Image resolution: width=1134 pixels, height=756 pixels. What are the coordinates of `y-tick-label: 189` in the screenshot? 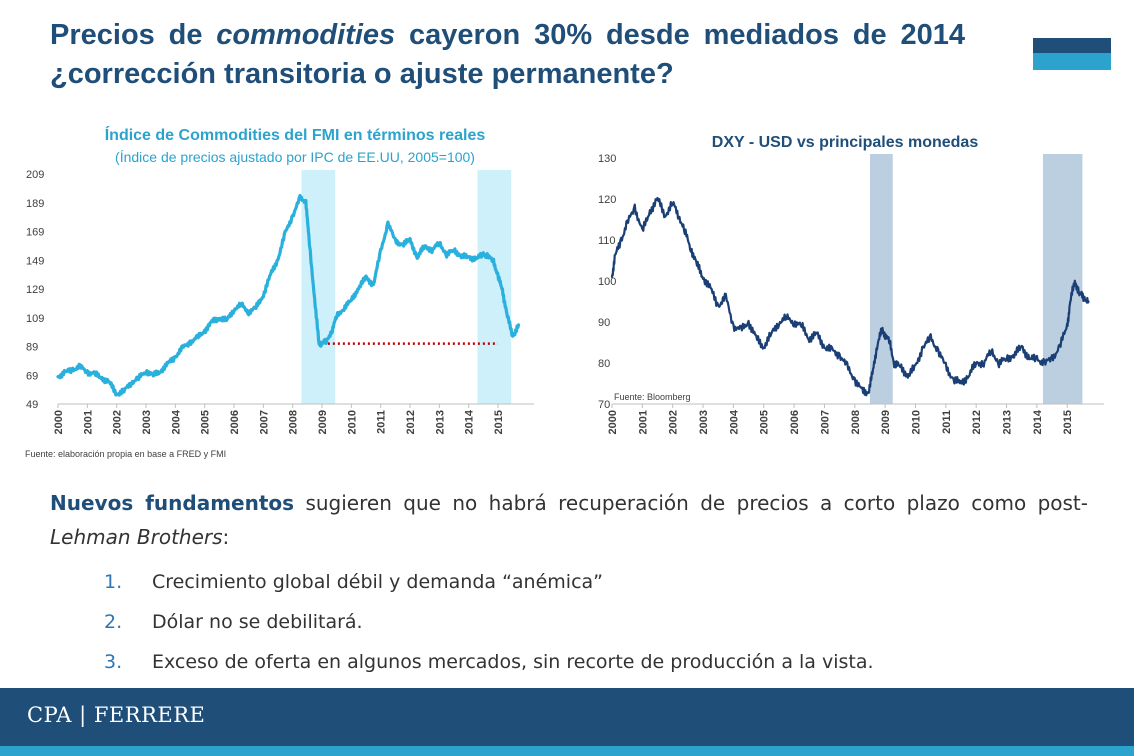 It's located at (35, 204).